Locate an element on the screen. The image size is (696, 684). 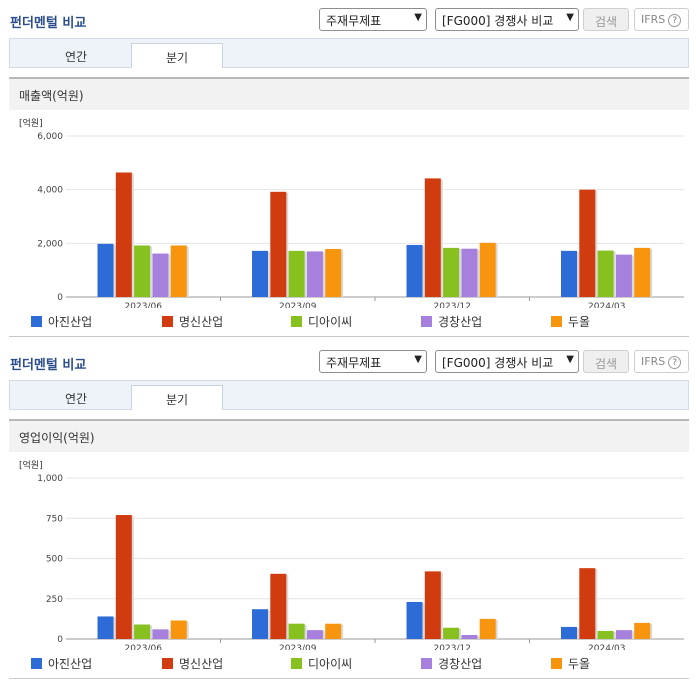
y-tick-label: 4,000 is located at coordinates (50, 191).